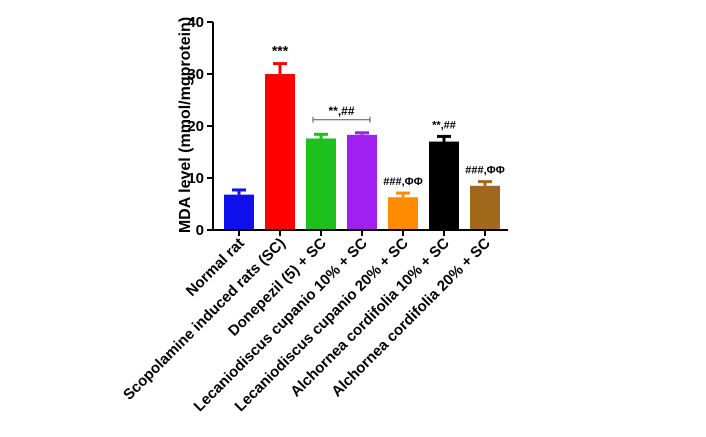  Describe the element at coordinates (195, 126) in the screenshot. I see `y-tick-label: 20` at that location.